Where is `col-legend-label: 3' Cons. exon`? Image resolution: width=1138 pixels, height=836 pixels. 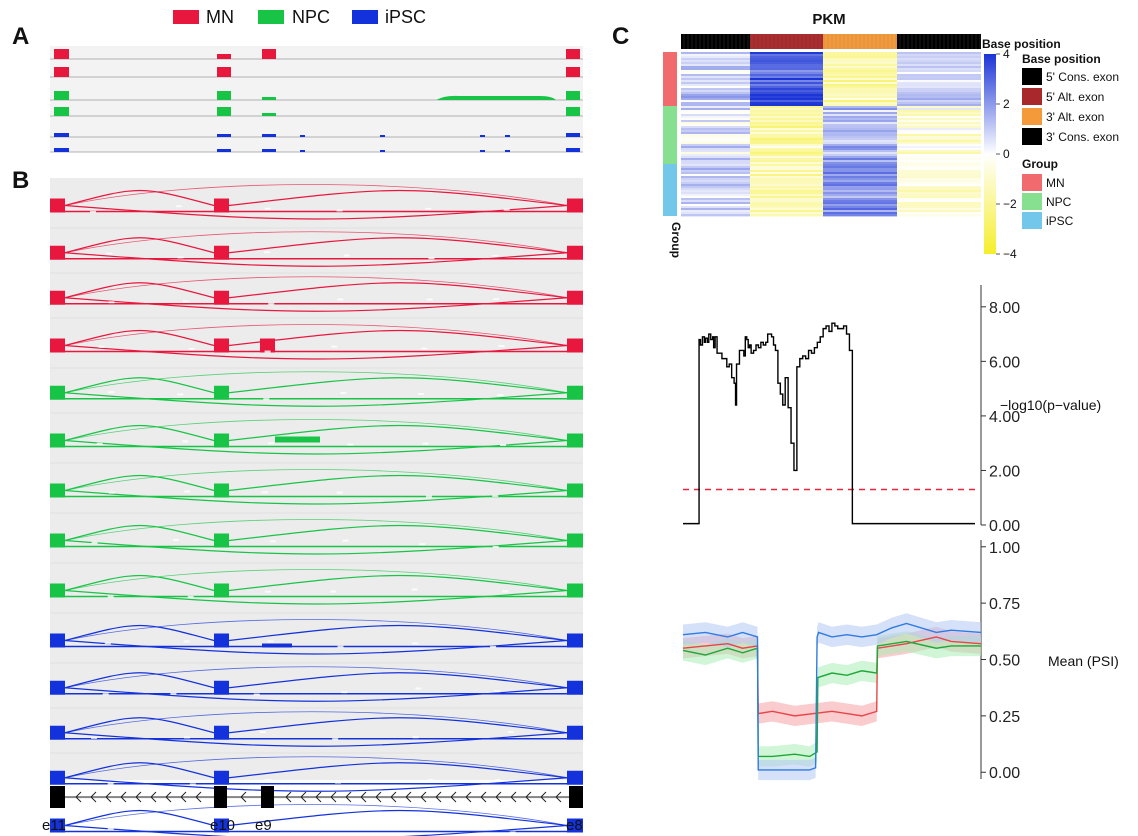
col-legend-label: 3' Cons. exon is located at coordinates (1082, 137).